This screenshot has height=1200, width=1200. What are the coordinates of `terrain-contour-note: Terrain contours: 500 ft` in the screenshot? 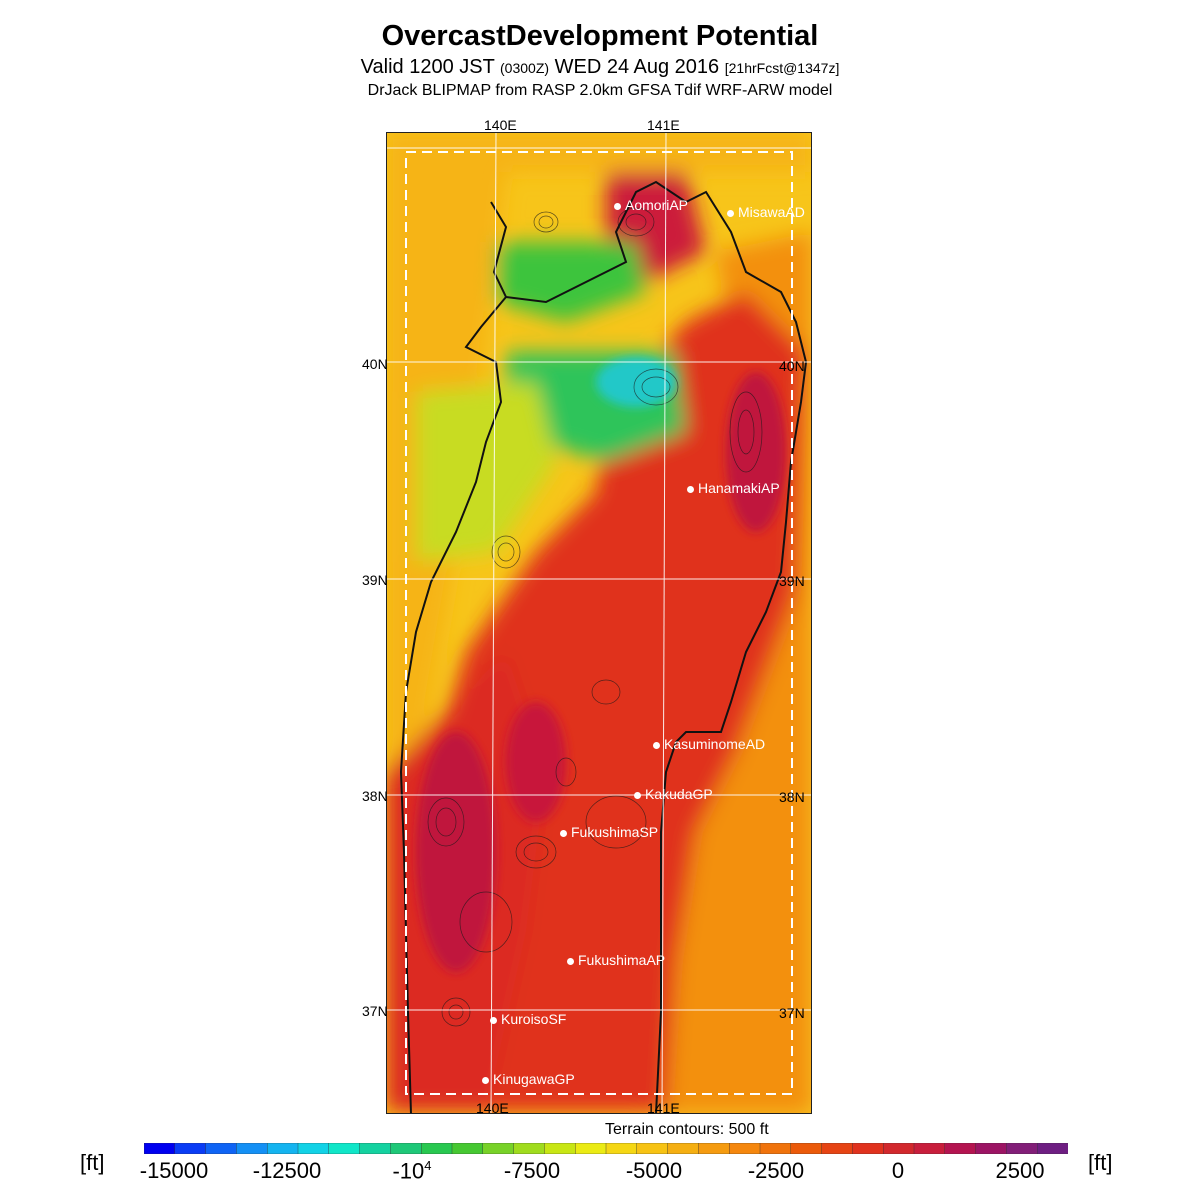 It's located at (687, 1129).